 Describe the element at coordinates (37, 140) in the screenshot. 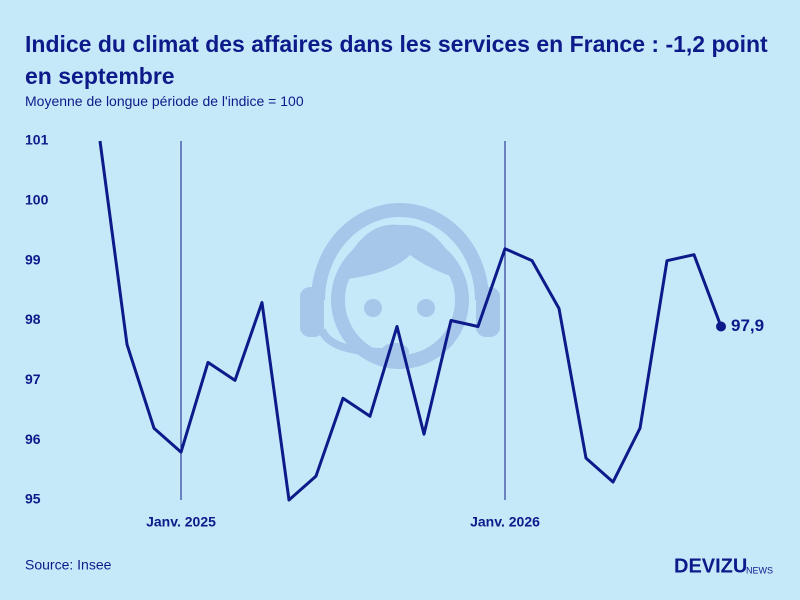

I see `y-tick-label: 101` at that location.